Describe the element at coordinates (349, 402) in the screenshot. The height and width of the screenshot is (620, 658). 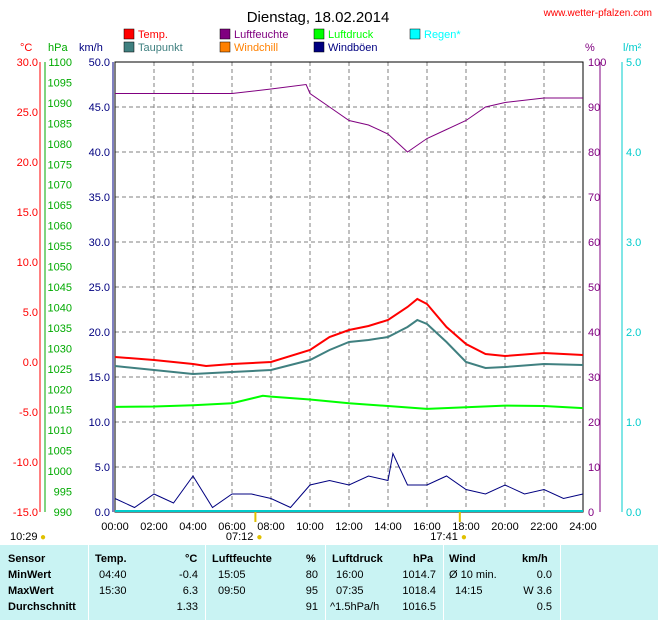
I see `series-line-luftdruck` at that location.